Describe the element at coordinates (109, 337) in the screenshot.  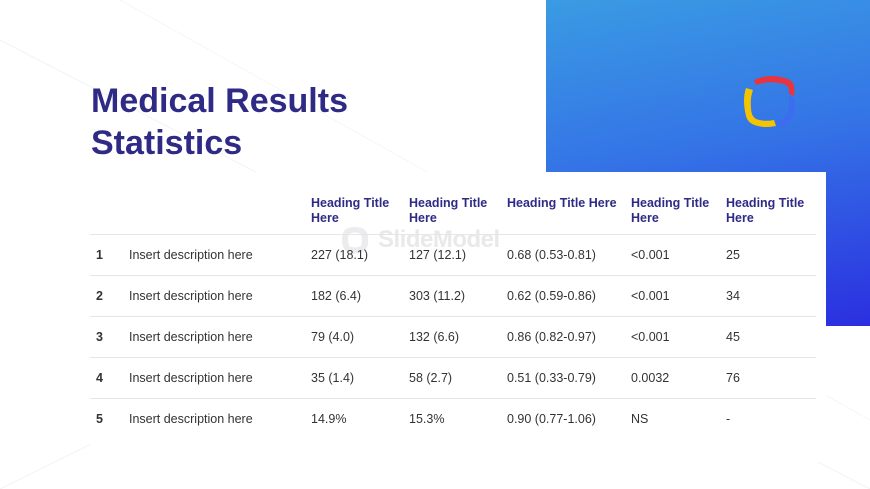
I see `row-number: 3` at that location.